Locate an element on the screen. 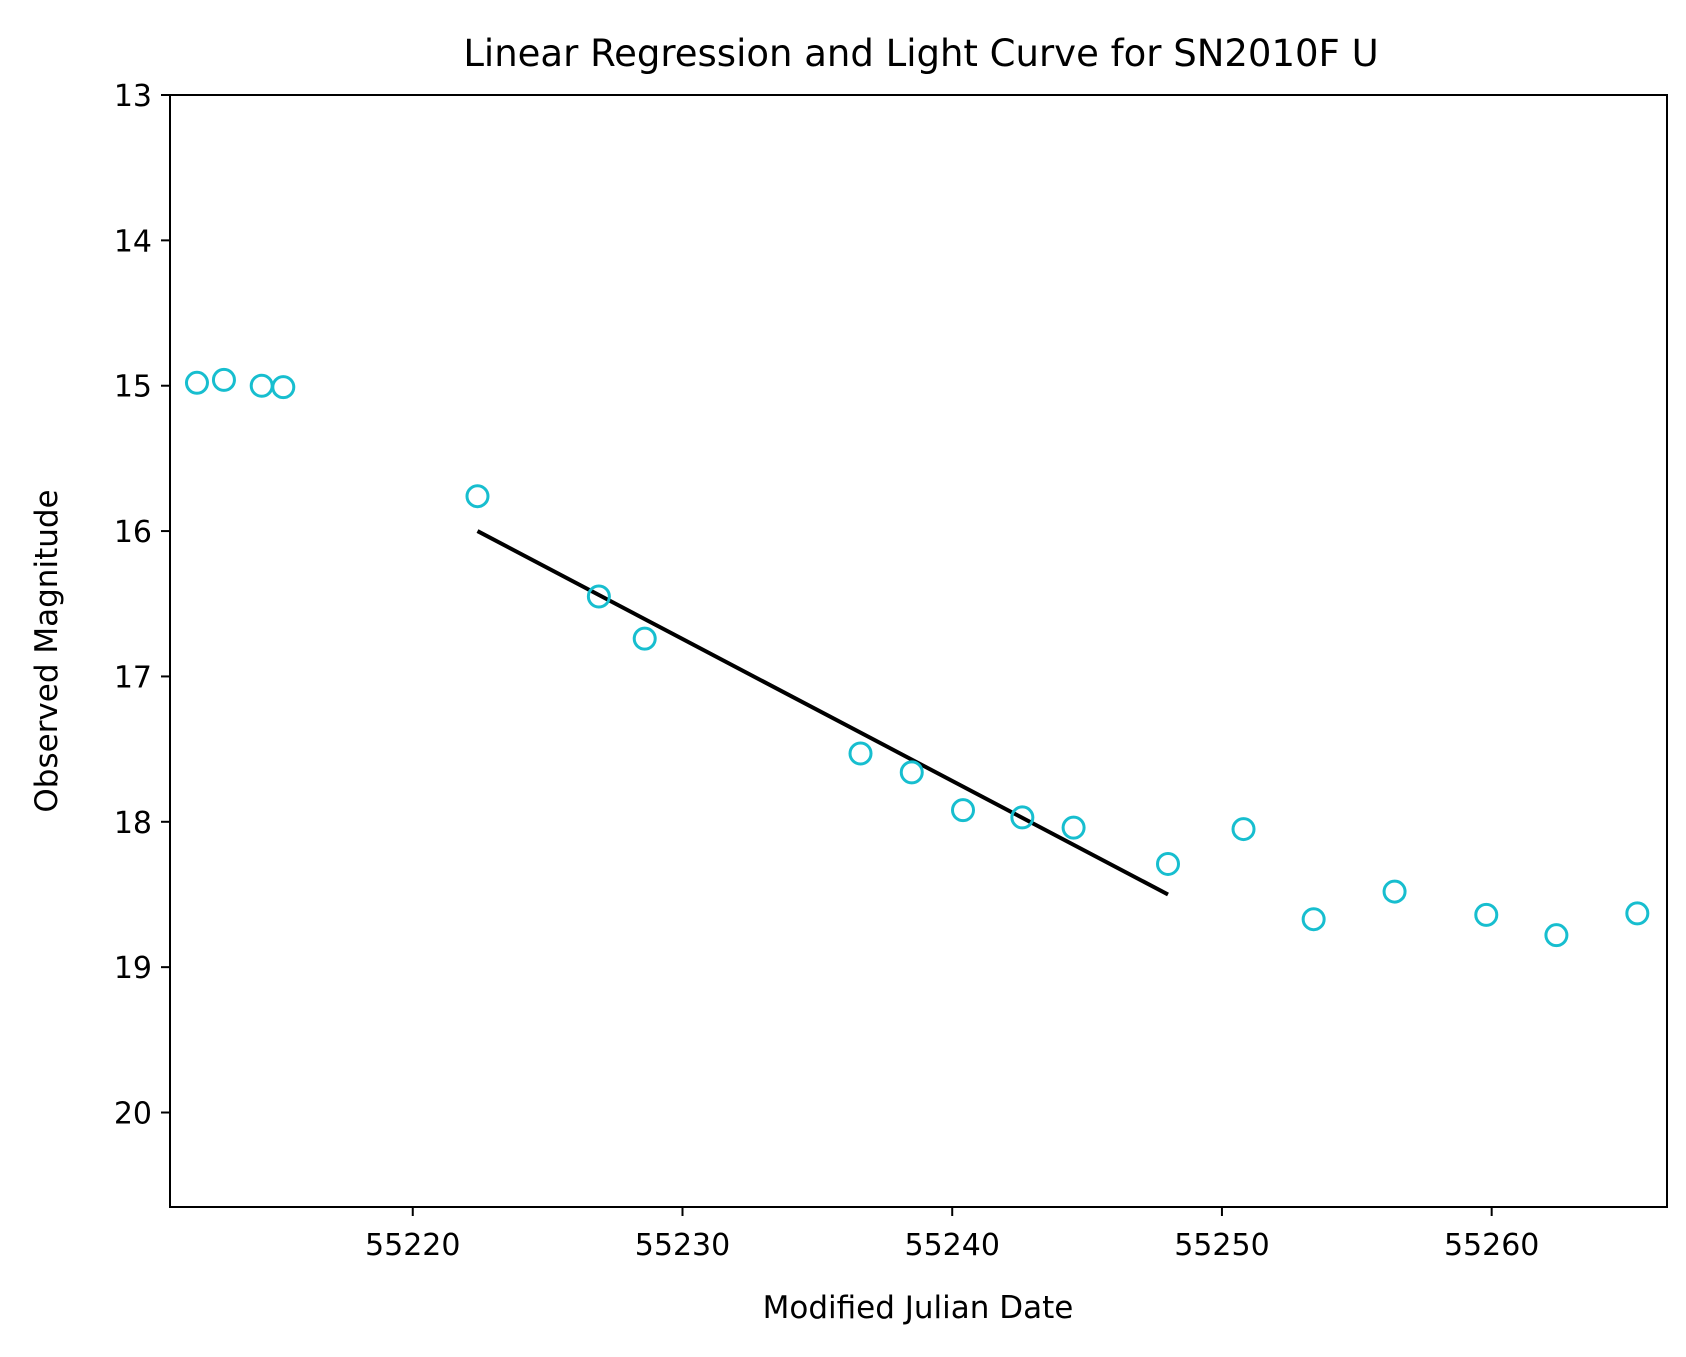  y-tick-label: 19 is located at coordinates (133, 968).